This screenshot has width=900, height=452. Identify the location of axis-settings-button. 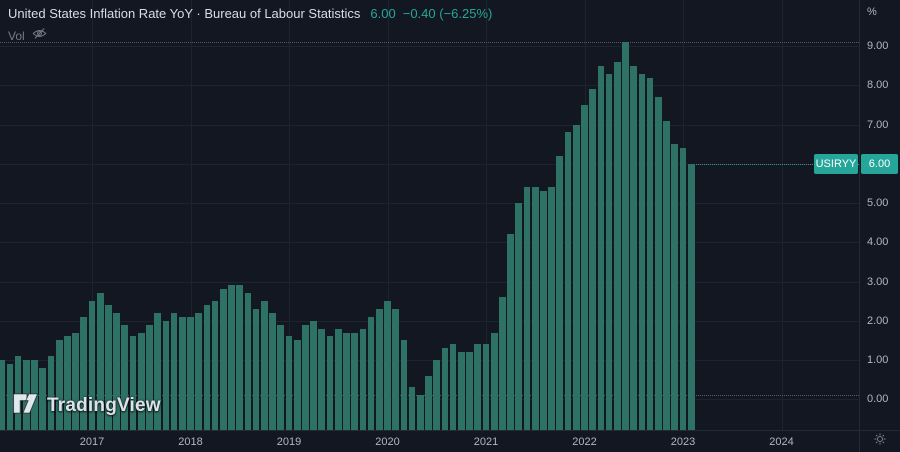
(879, 441).